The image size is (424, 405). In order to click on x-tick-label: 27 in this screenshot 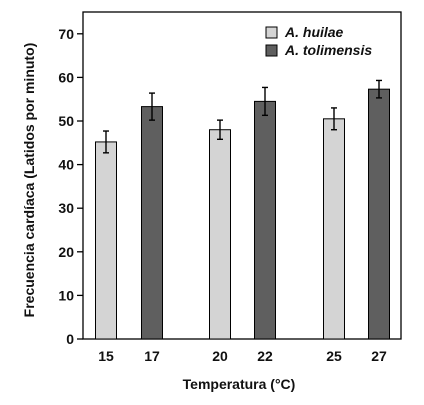, I will do `click(379, 356)`.